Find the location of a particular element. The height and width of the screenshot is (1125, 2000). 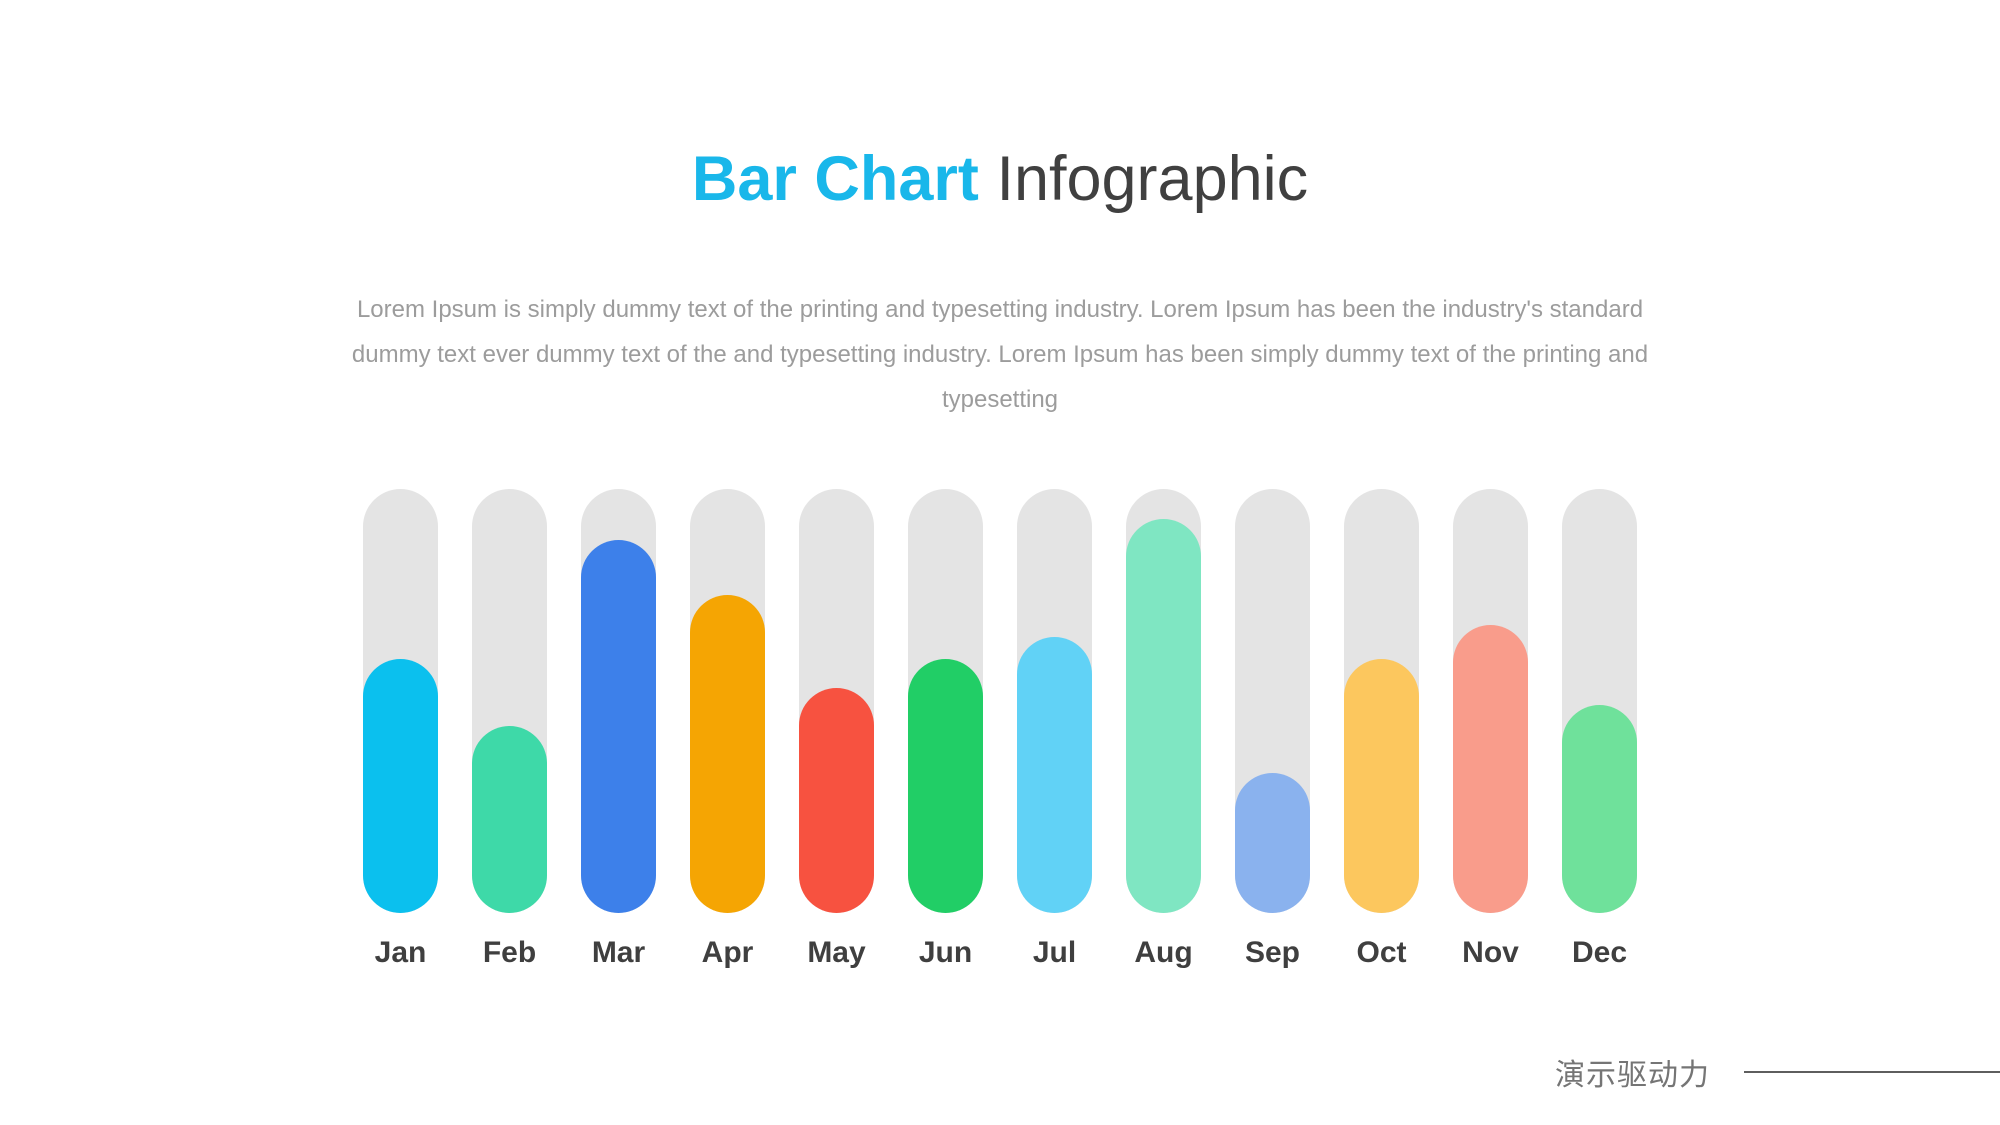

bar-label: Oct is located at coordinates (1381, 952).